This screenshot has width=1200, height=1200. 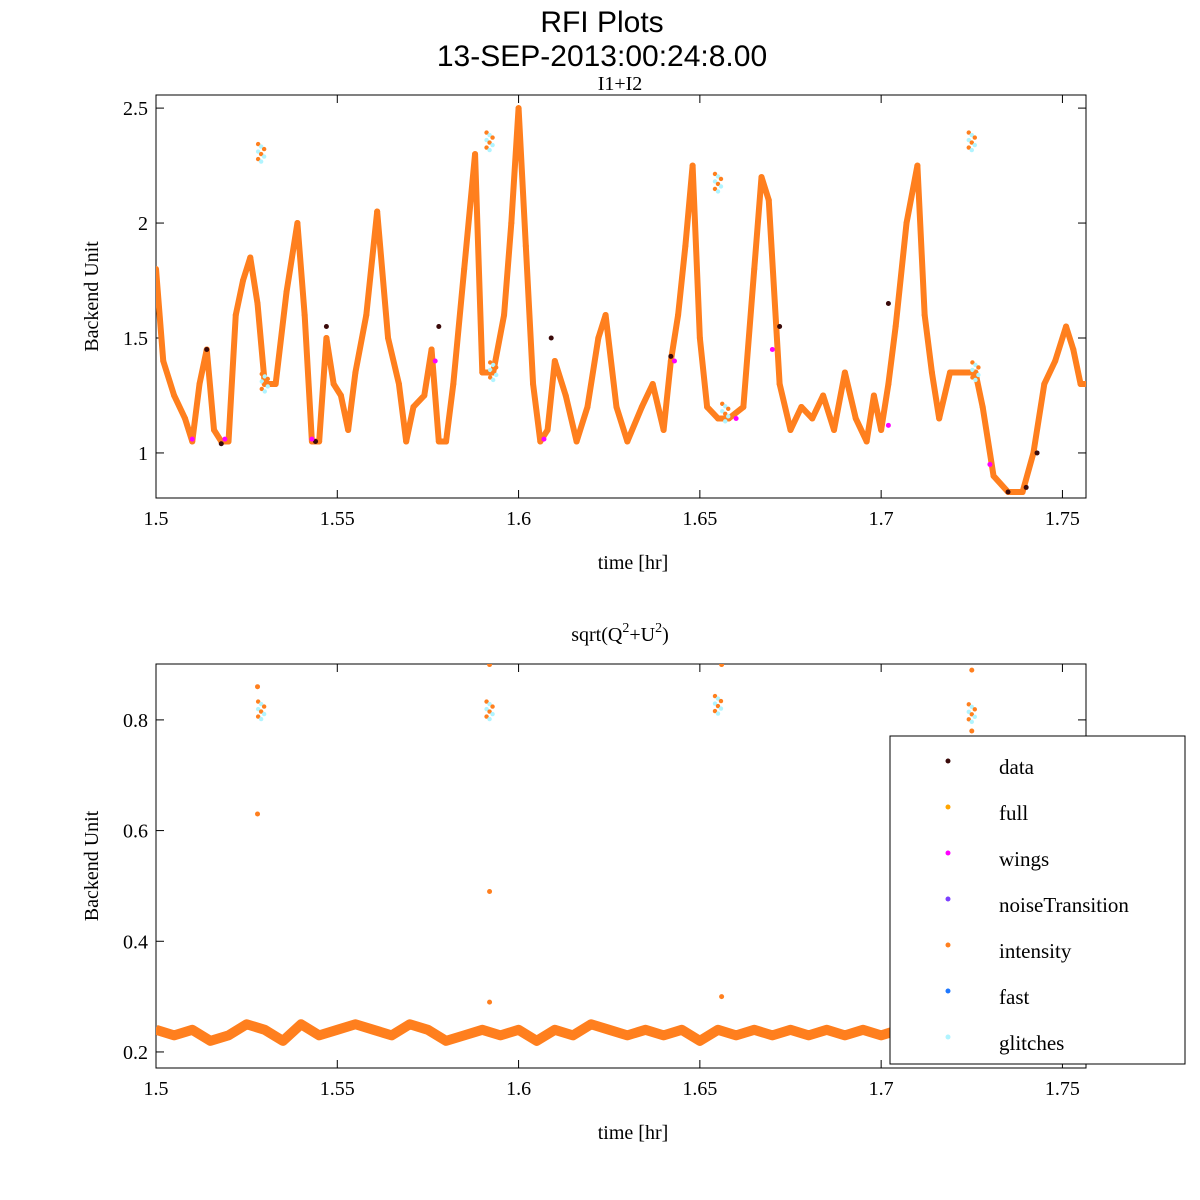 I want to click on legend-label: data, so click(x=1017, y=767).